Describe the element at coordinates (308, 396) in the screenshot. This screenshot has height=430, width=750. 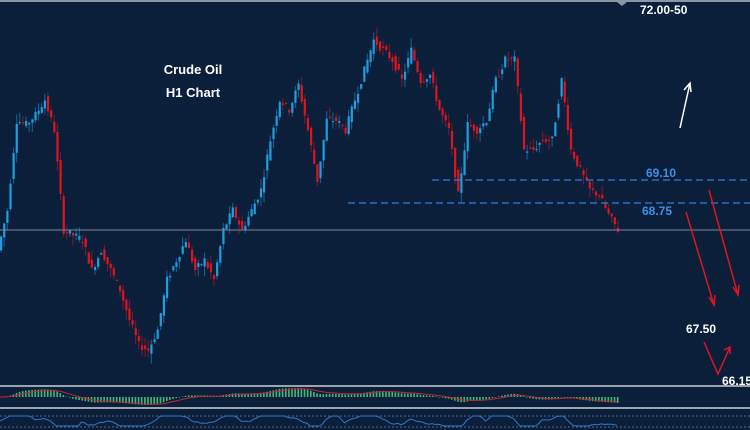
I see `signal-line` at that location.